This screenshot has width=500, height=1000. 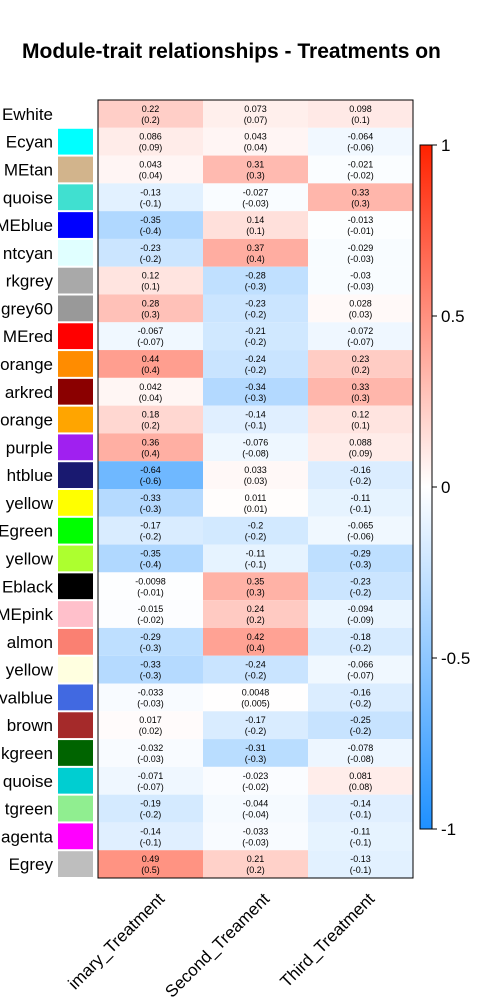 I want to click on cell-pvalue-label: (0.07), so click(x=256, y=120).